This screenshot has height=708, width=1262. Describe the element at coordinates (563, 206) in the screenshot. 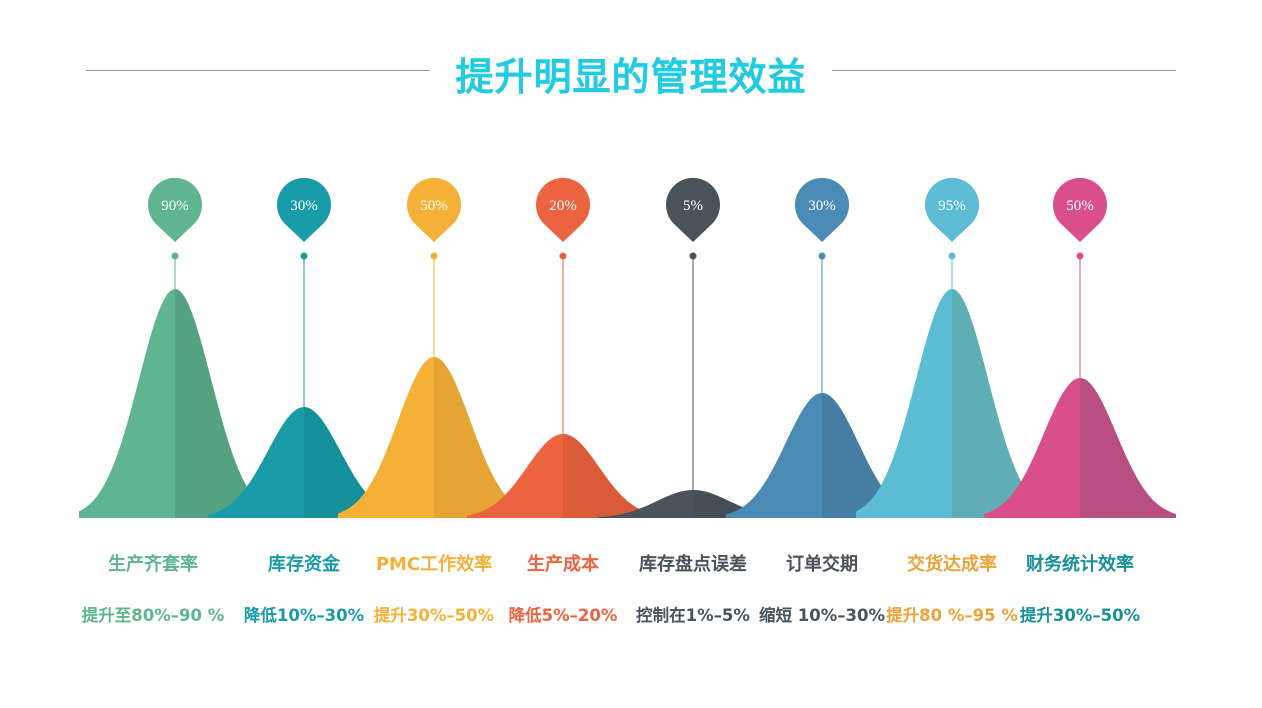

I see `pin-value: 20%` at that location.